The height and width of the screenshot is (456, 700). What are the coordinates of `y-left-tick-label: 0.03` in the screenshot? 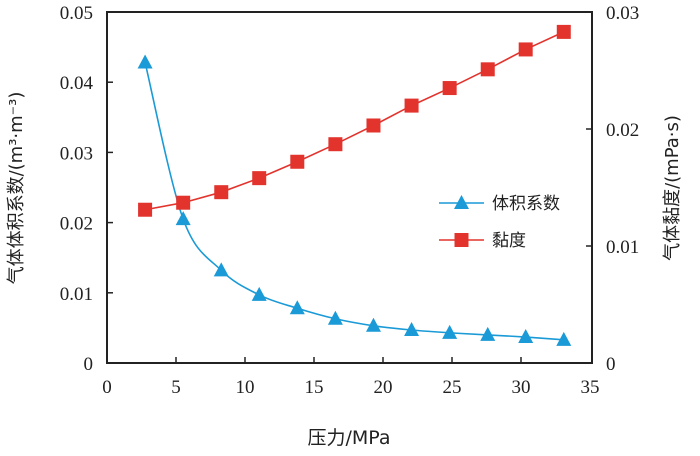 It's located at (76, 153).